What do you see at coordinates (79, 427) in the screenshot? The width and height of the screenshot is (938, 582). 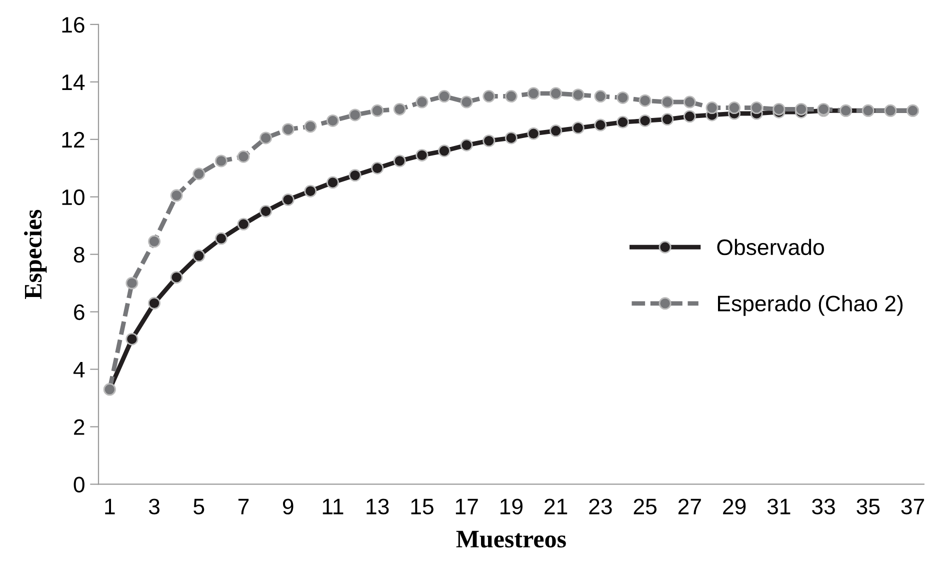 I see `y-tick-label: 2` at bounding box center [79, 427].